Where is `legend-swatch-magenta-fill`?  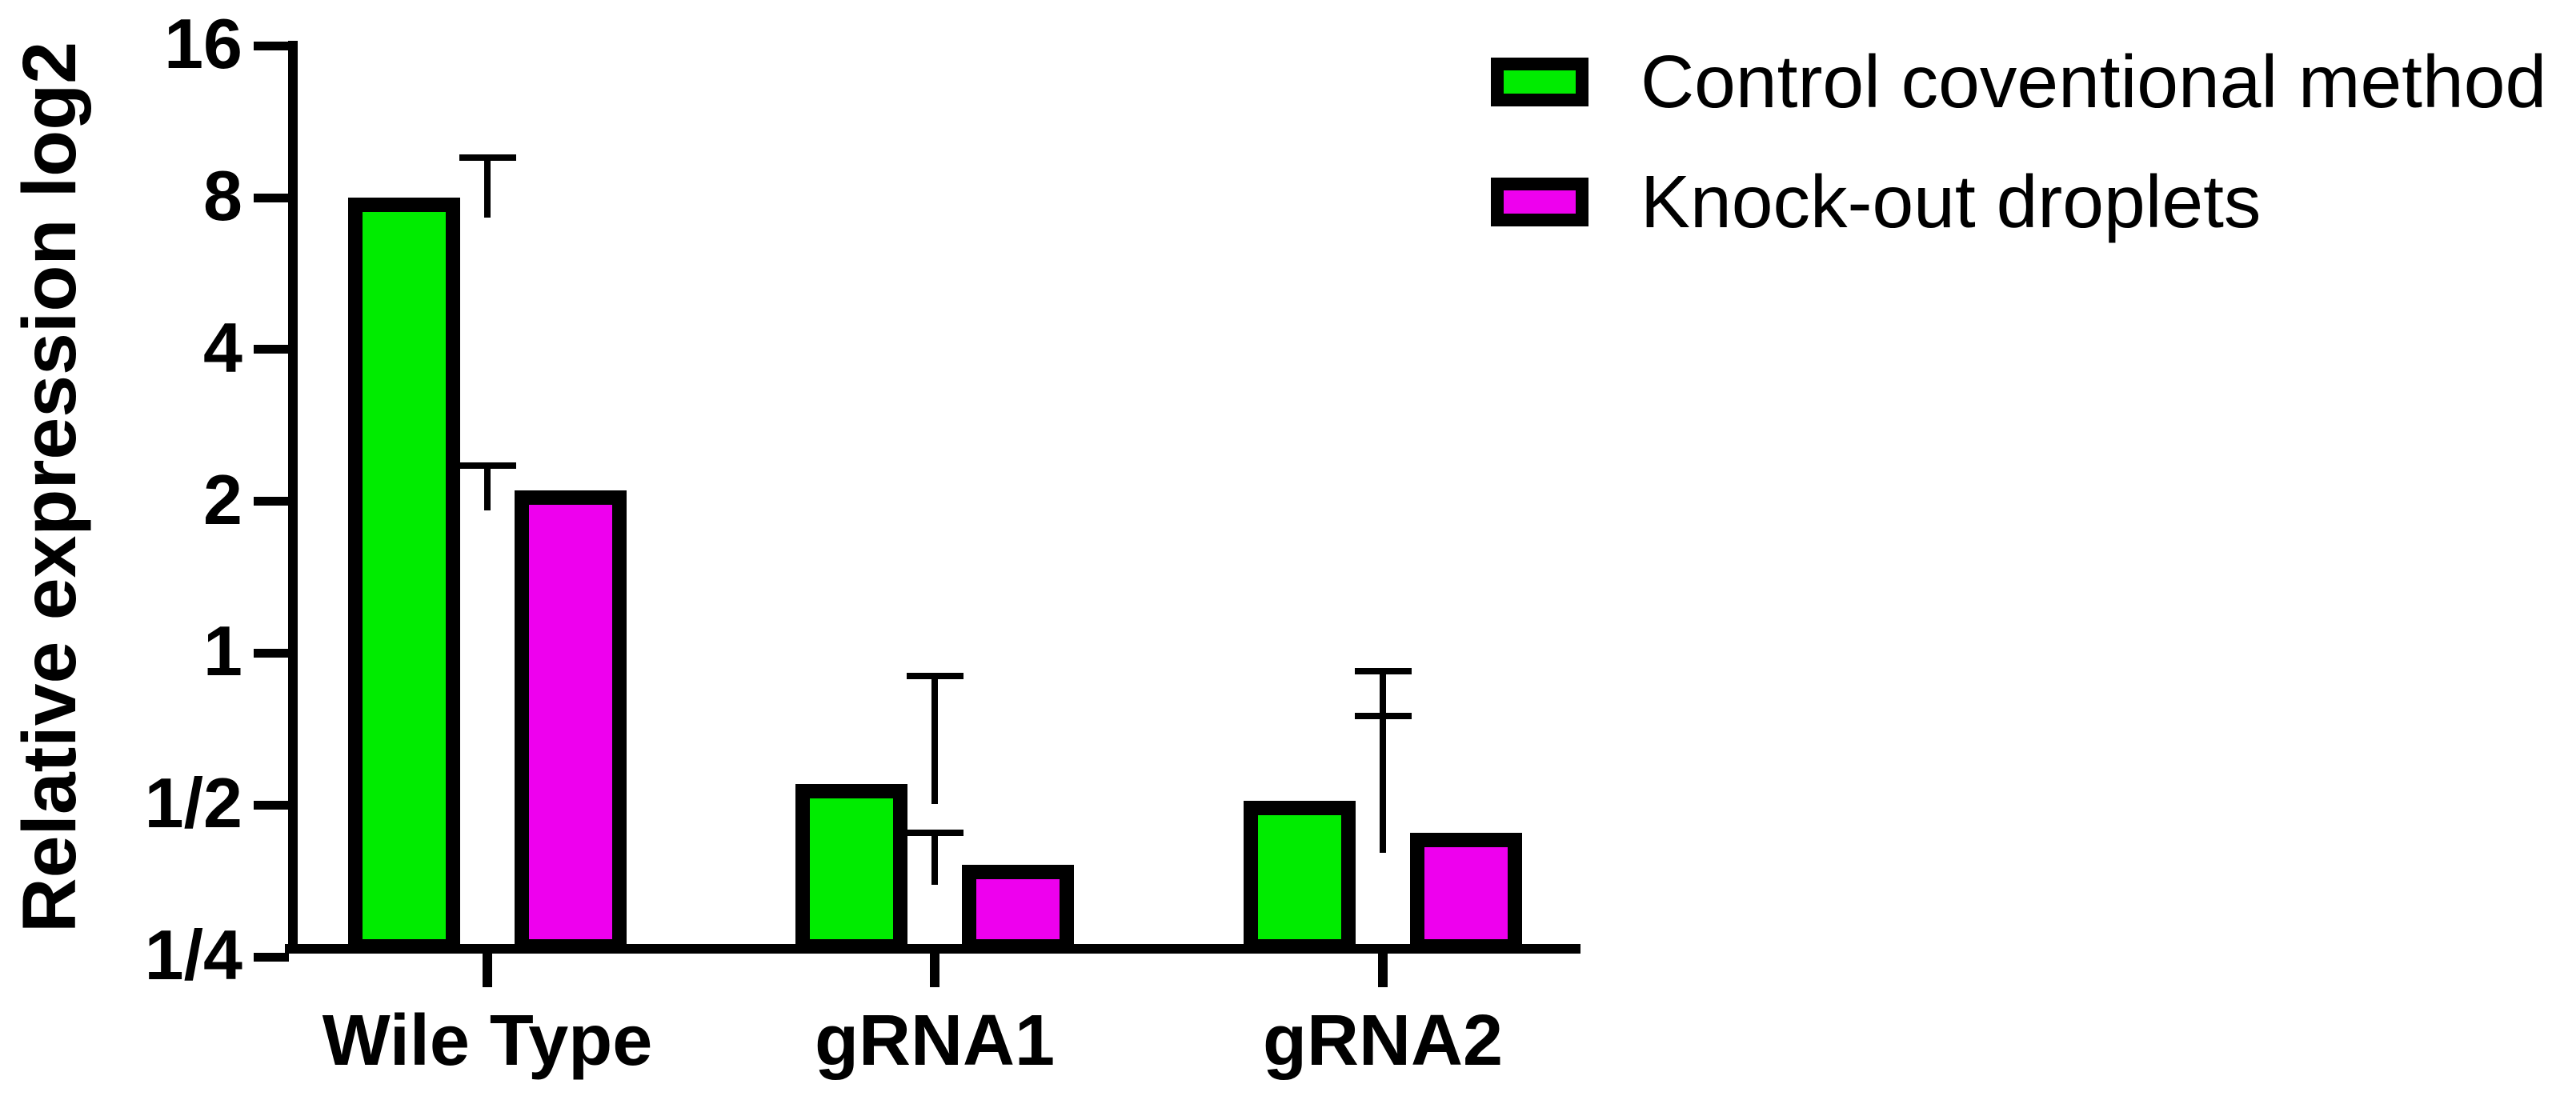 legend-swatch-magenta-fill is located at coordinates (1540, 202).